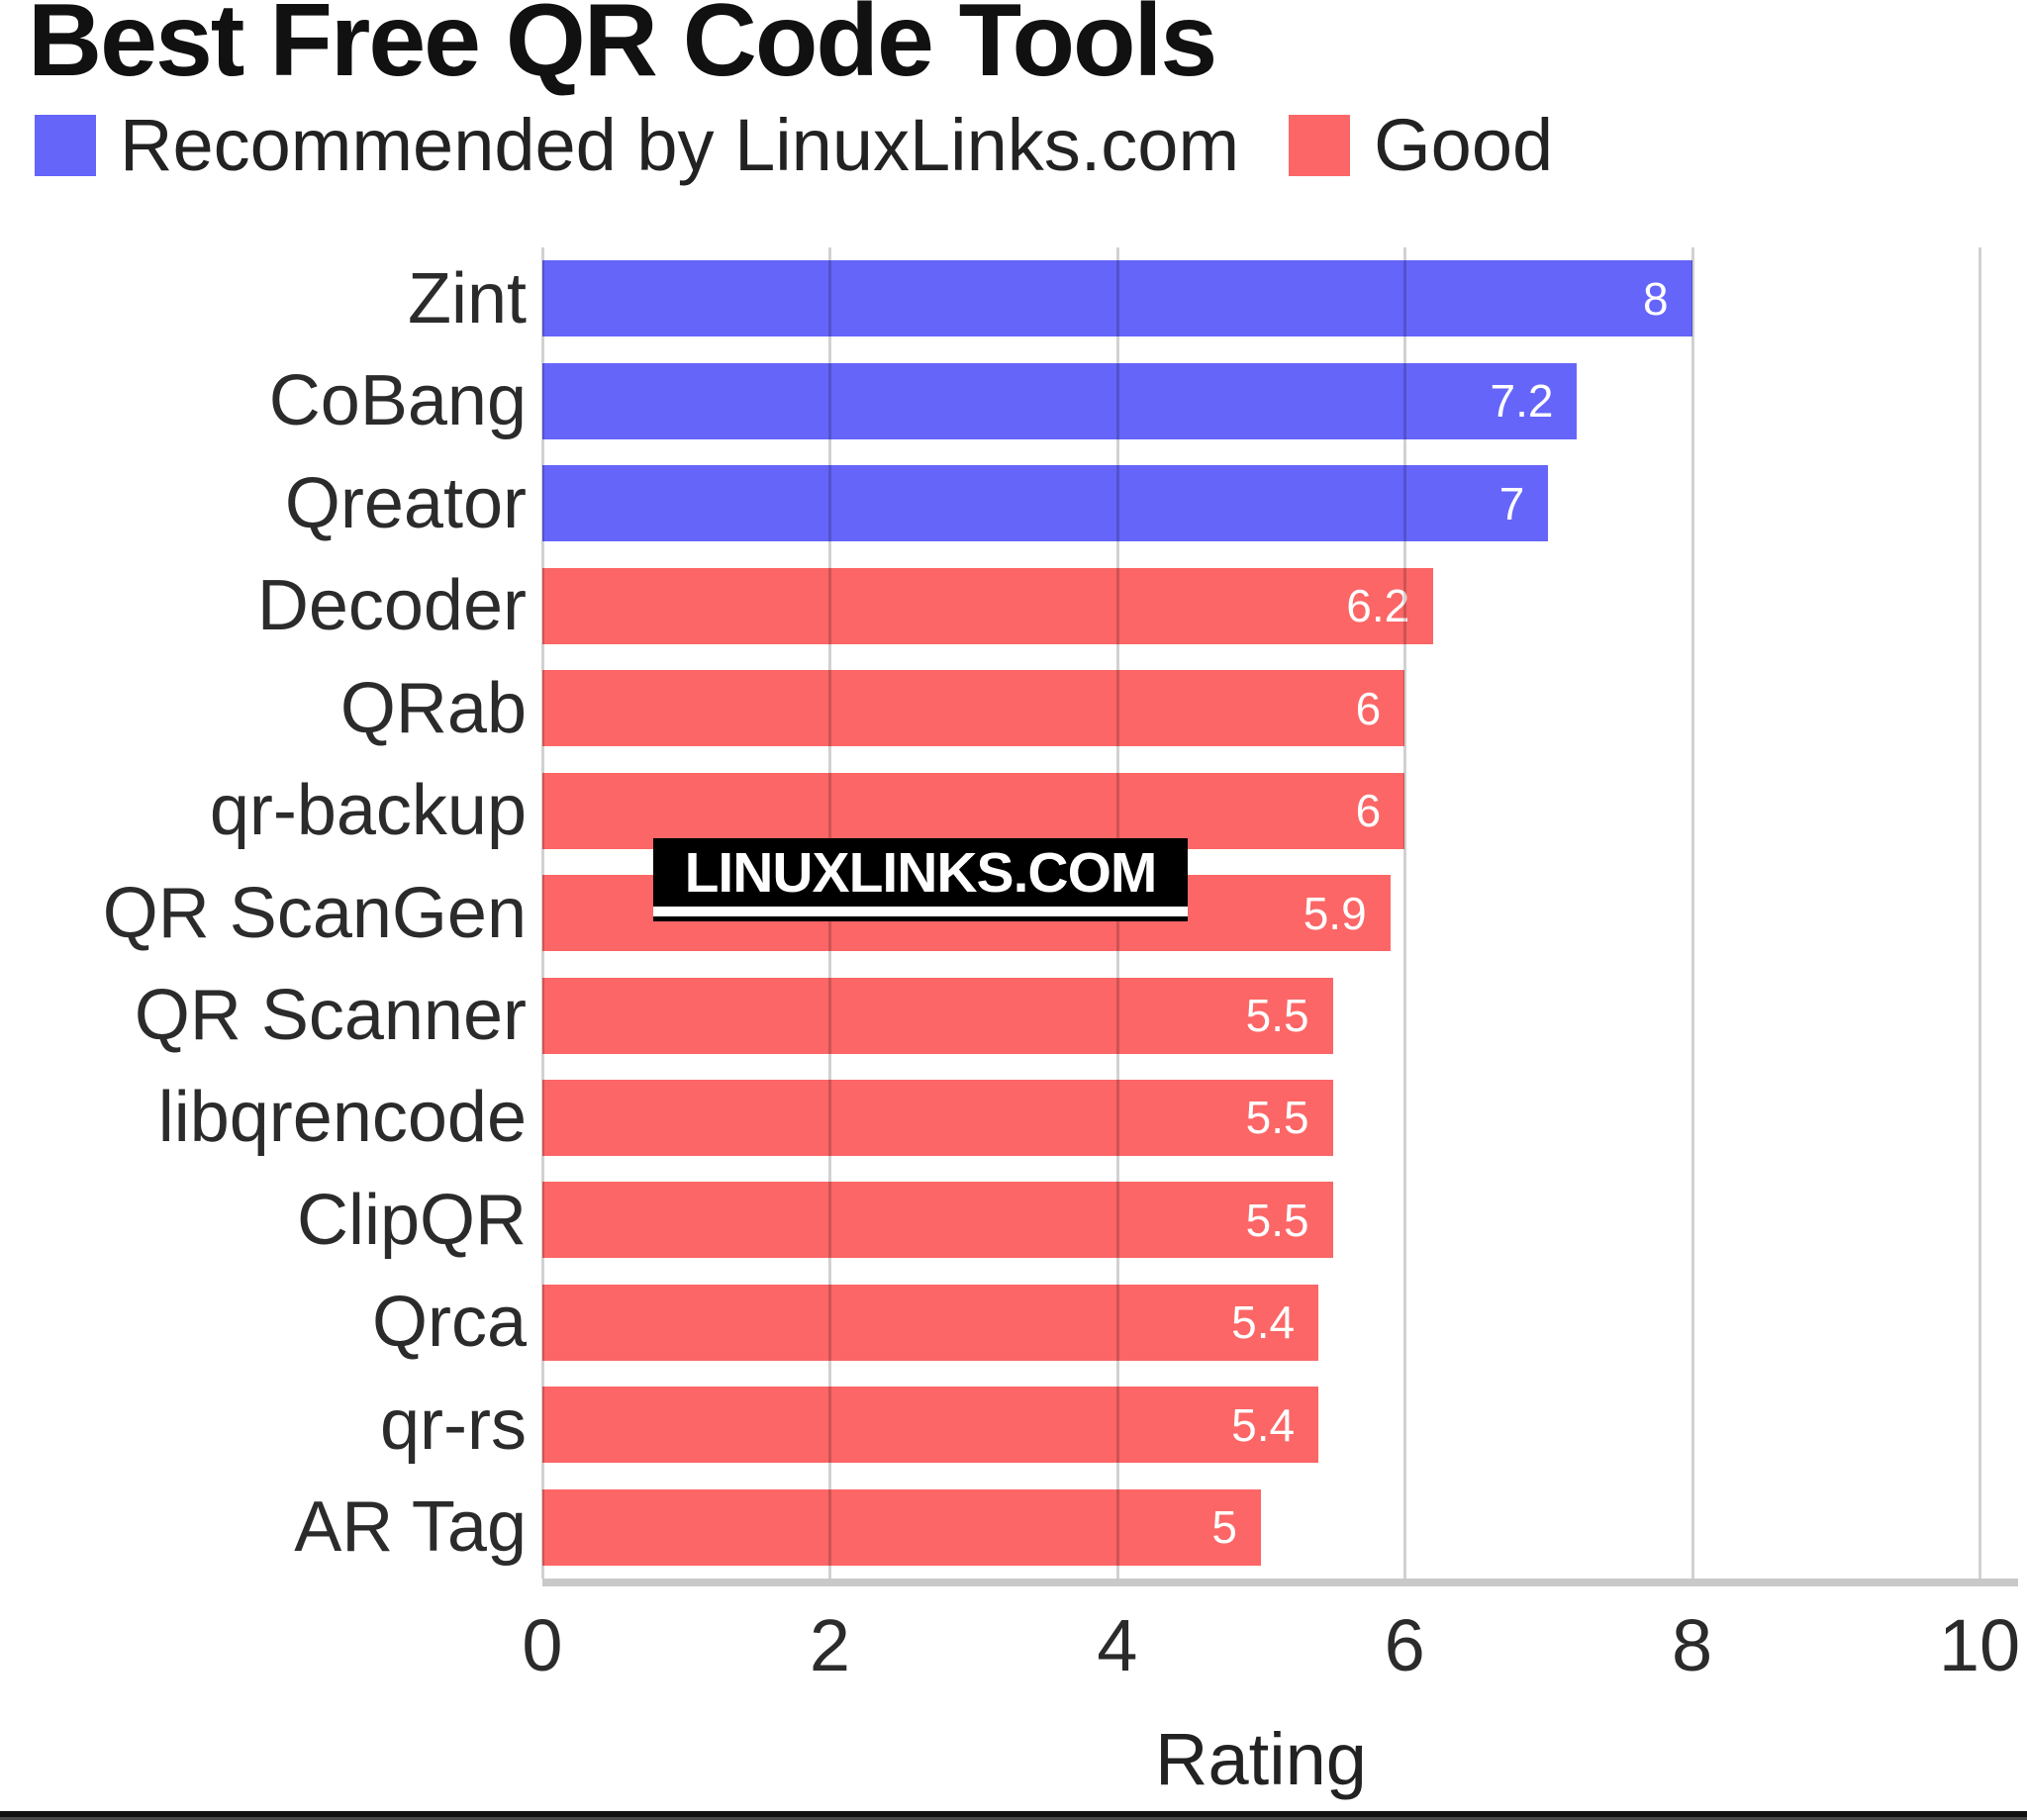 This screenshot has height=1820, width=2027. Describe the element at coordinates (680, 145) in the screenshot. I see `legend-label-recommended: Recommended by LinuxLinks.com` at that location.